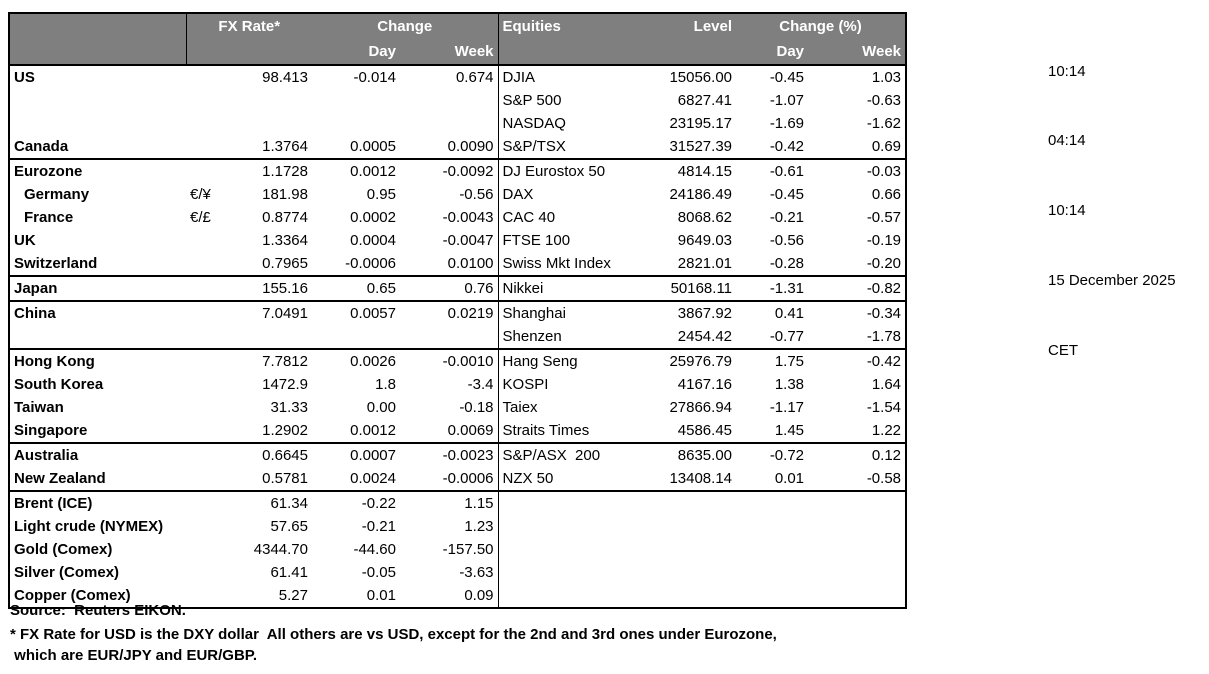 The width and height of the screenshot is (1209, 674). I want to click on equity-week-change-value, so click(857, 503).